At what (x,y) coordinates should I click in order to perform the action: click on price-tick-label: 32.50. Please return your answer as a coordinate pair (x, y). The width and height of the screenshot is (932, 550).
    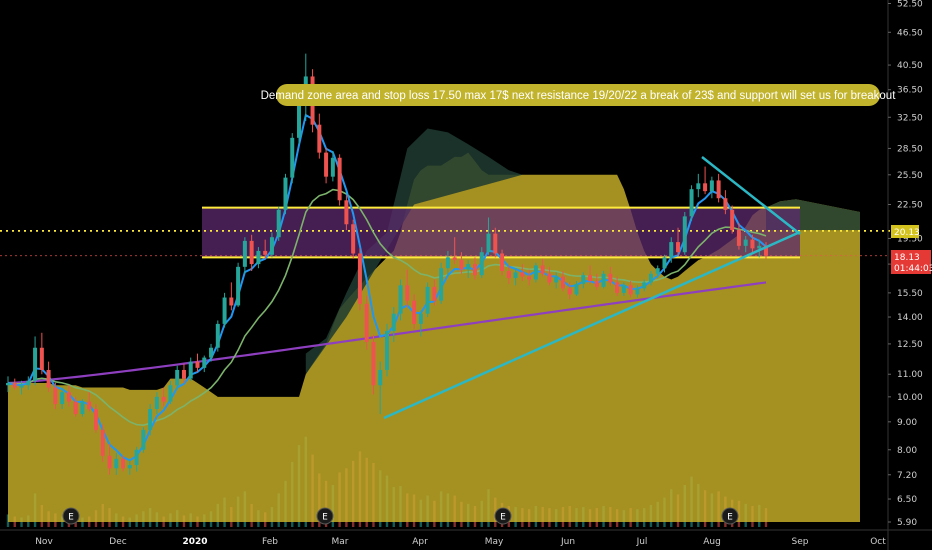
    Looking at the image, I should click on (910, 118).